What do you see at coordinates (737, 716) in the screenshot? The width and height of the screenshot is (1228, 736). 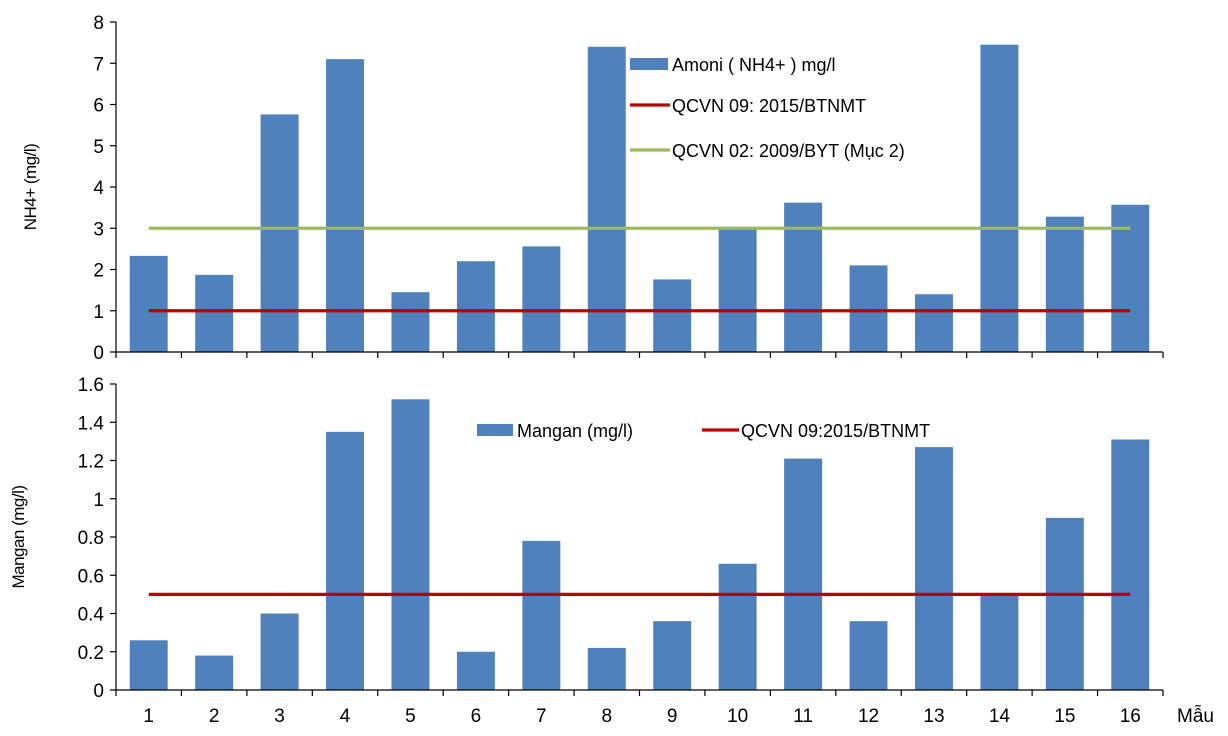 I see `x-tick-label-10: 10` at bounding box center [737, 716].